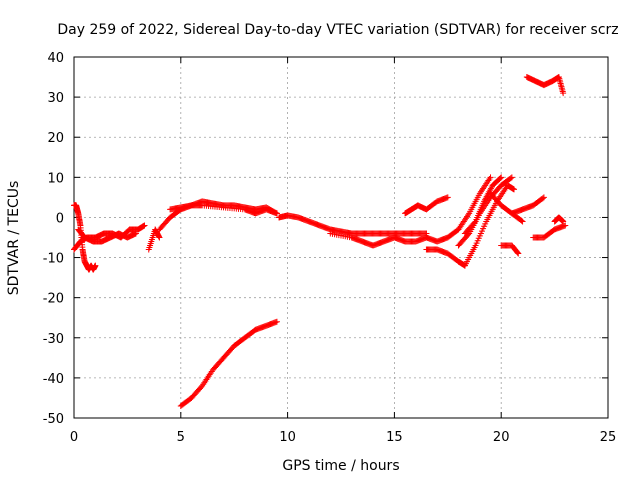 Image resolution: width=640 pixels, height=480 pixels. Describe the element at coordinates (53, 339) in the screenshot. I see `y-tick-label: -30` at that location.